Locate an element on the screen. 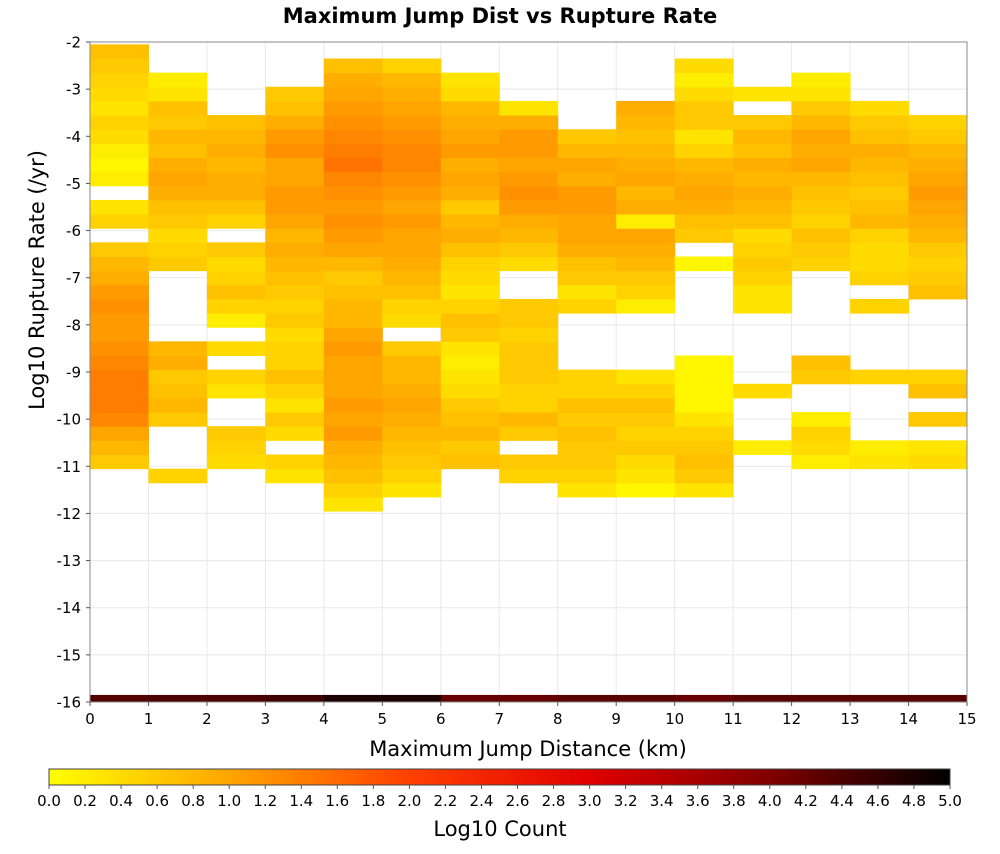 The height and width of the screenshot is (854, 1000). colorbar-tick-label-14: 2.8 is located at coordinates (554, 801).